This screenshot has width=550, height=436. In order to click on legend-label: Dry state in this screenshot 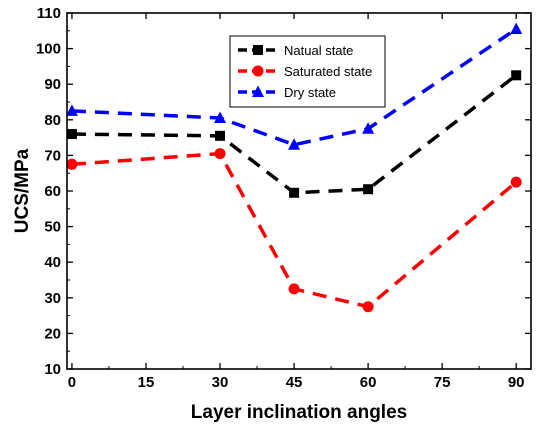, I will do `click(310, 92)`.